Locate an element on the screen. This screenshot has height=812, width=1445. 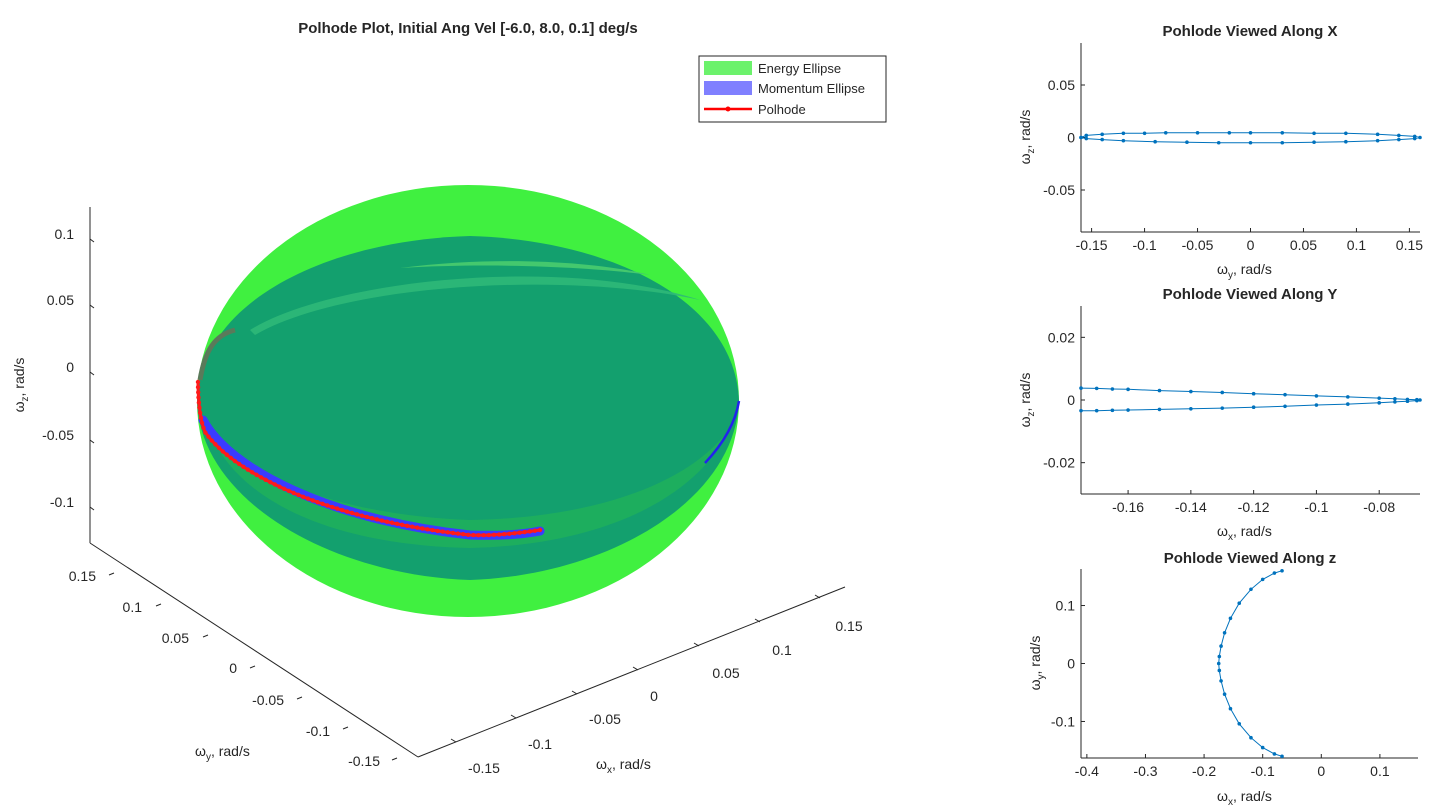
subplot-z-yticks: 0.1 0 -0.1 is located at coordinates (1068, 663).